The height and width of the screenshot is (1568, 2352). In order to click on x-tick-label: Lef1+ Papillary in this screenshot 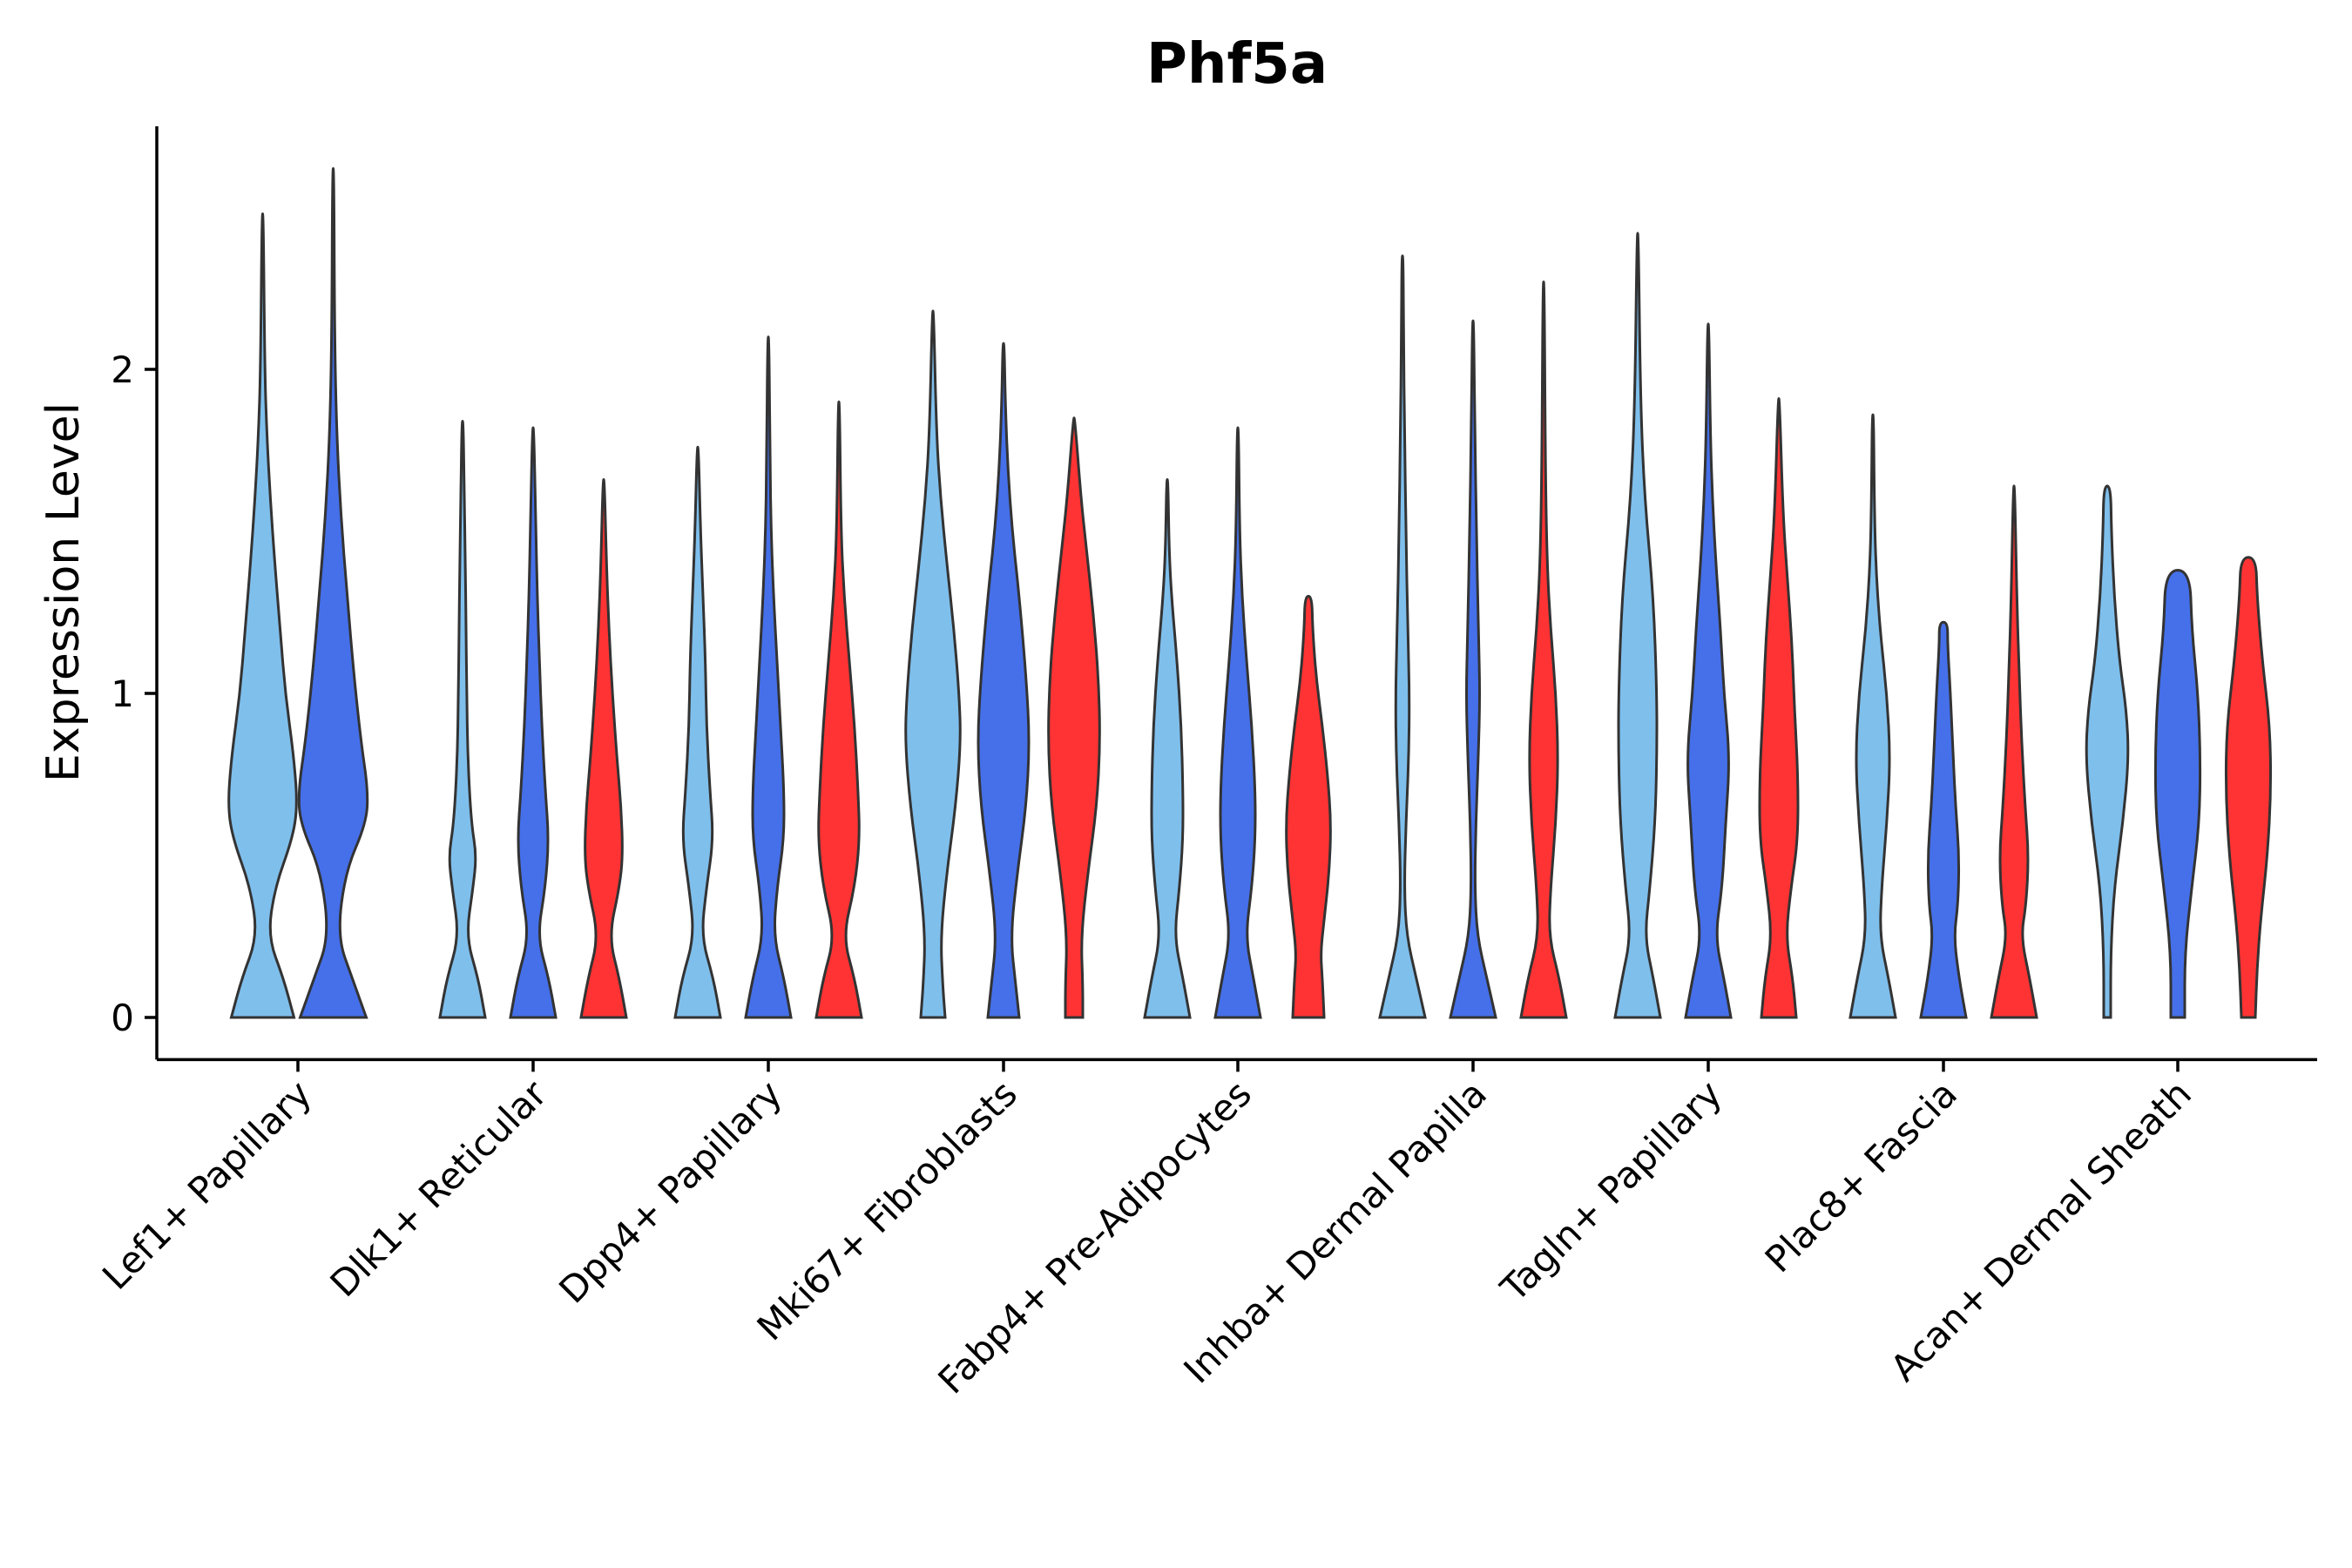, I will do `click(207, 1185)`.